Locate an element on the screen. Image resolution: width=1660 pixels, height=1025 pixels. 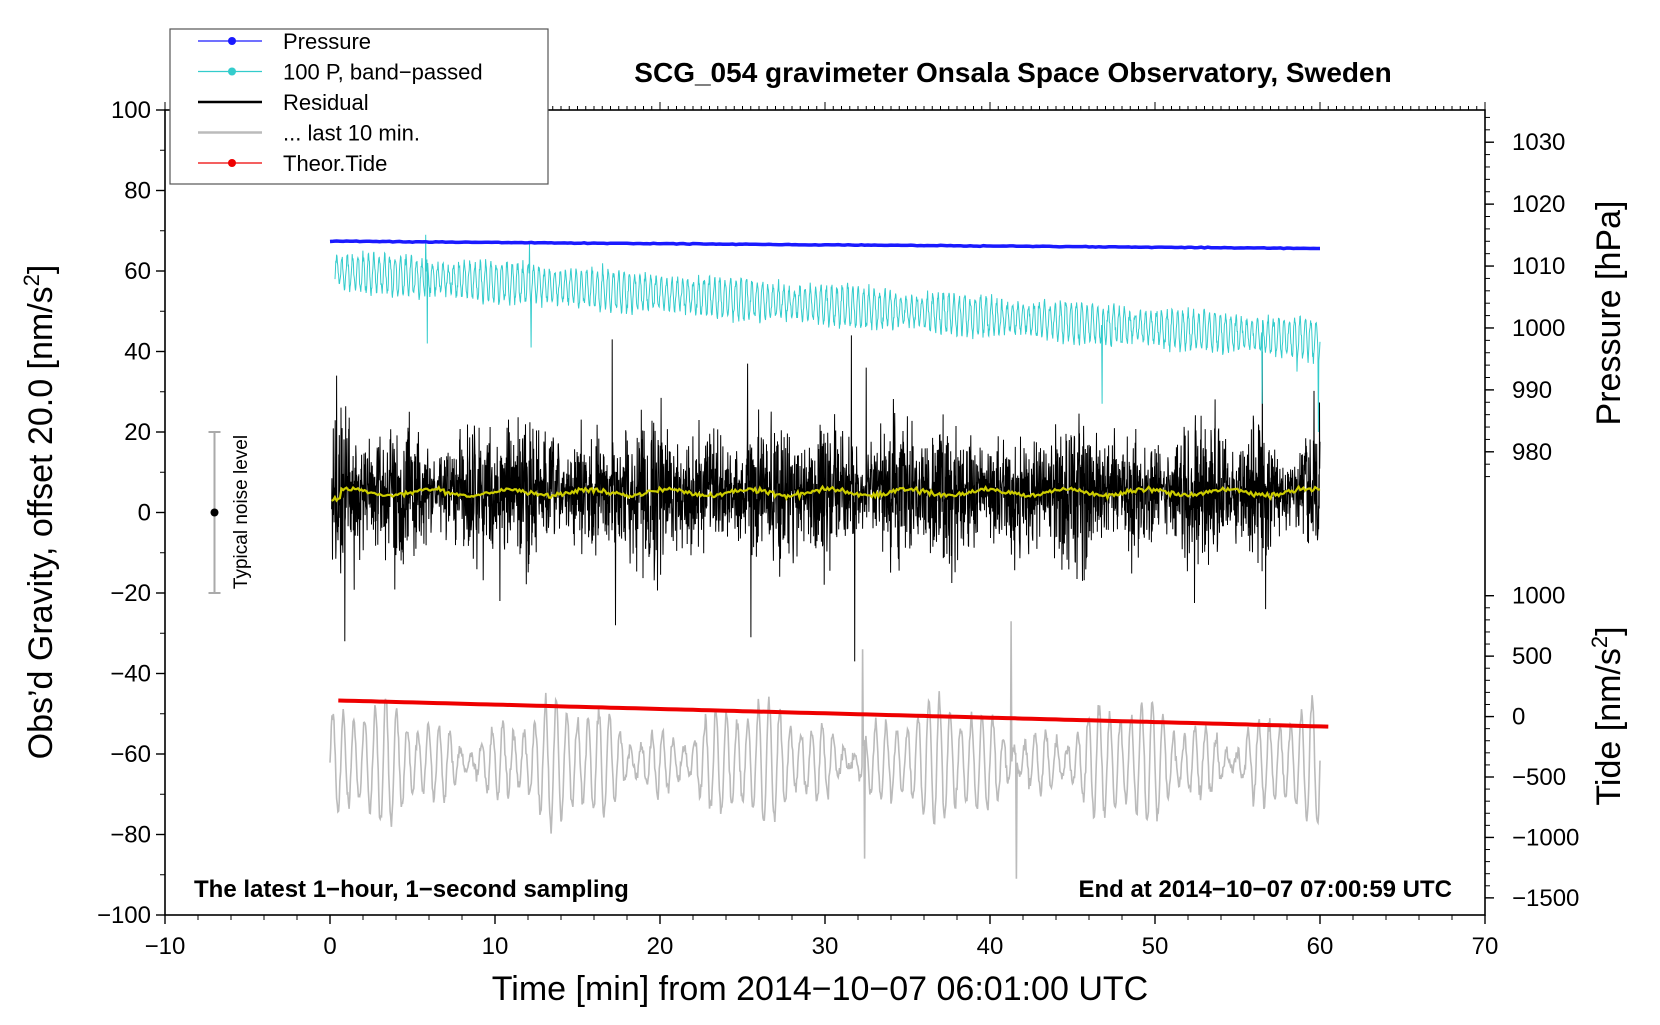
pressure-tick-label: 990 is located at coordinates (1532, 390).